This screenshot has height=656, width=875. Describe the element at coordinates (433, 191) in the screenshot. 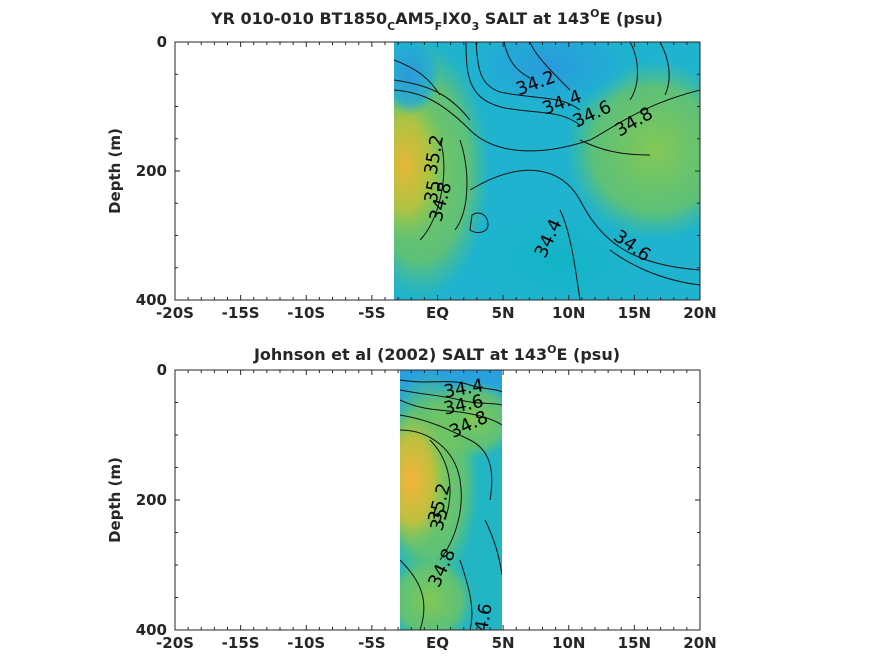

I see `top-contour-label: 35` at that location.